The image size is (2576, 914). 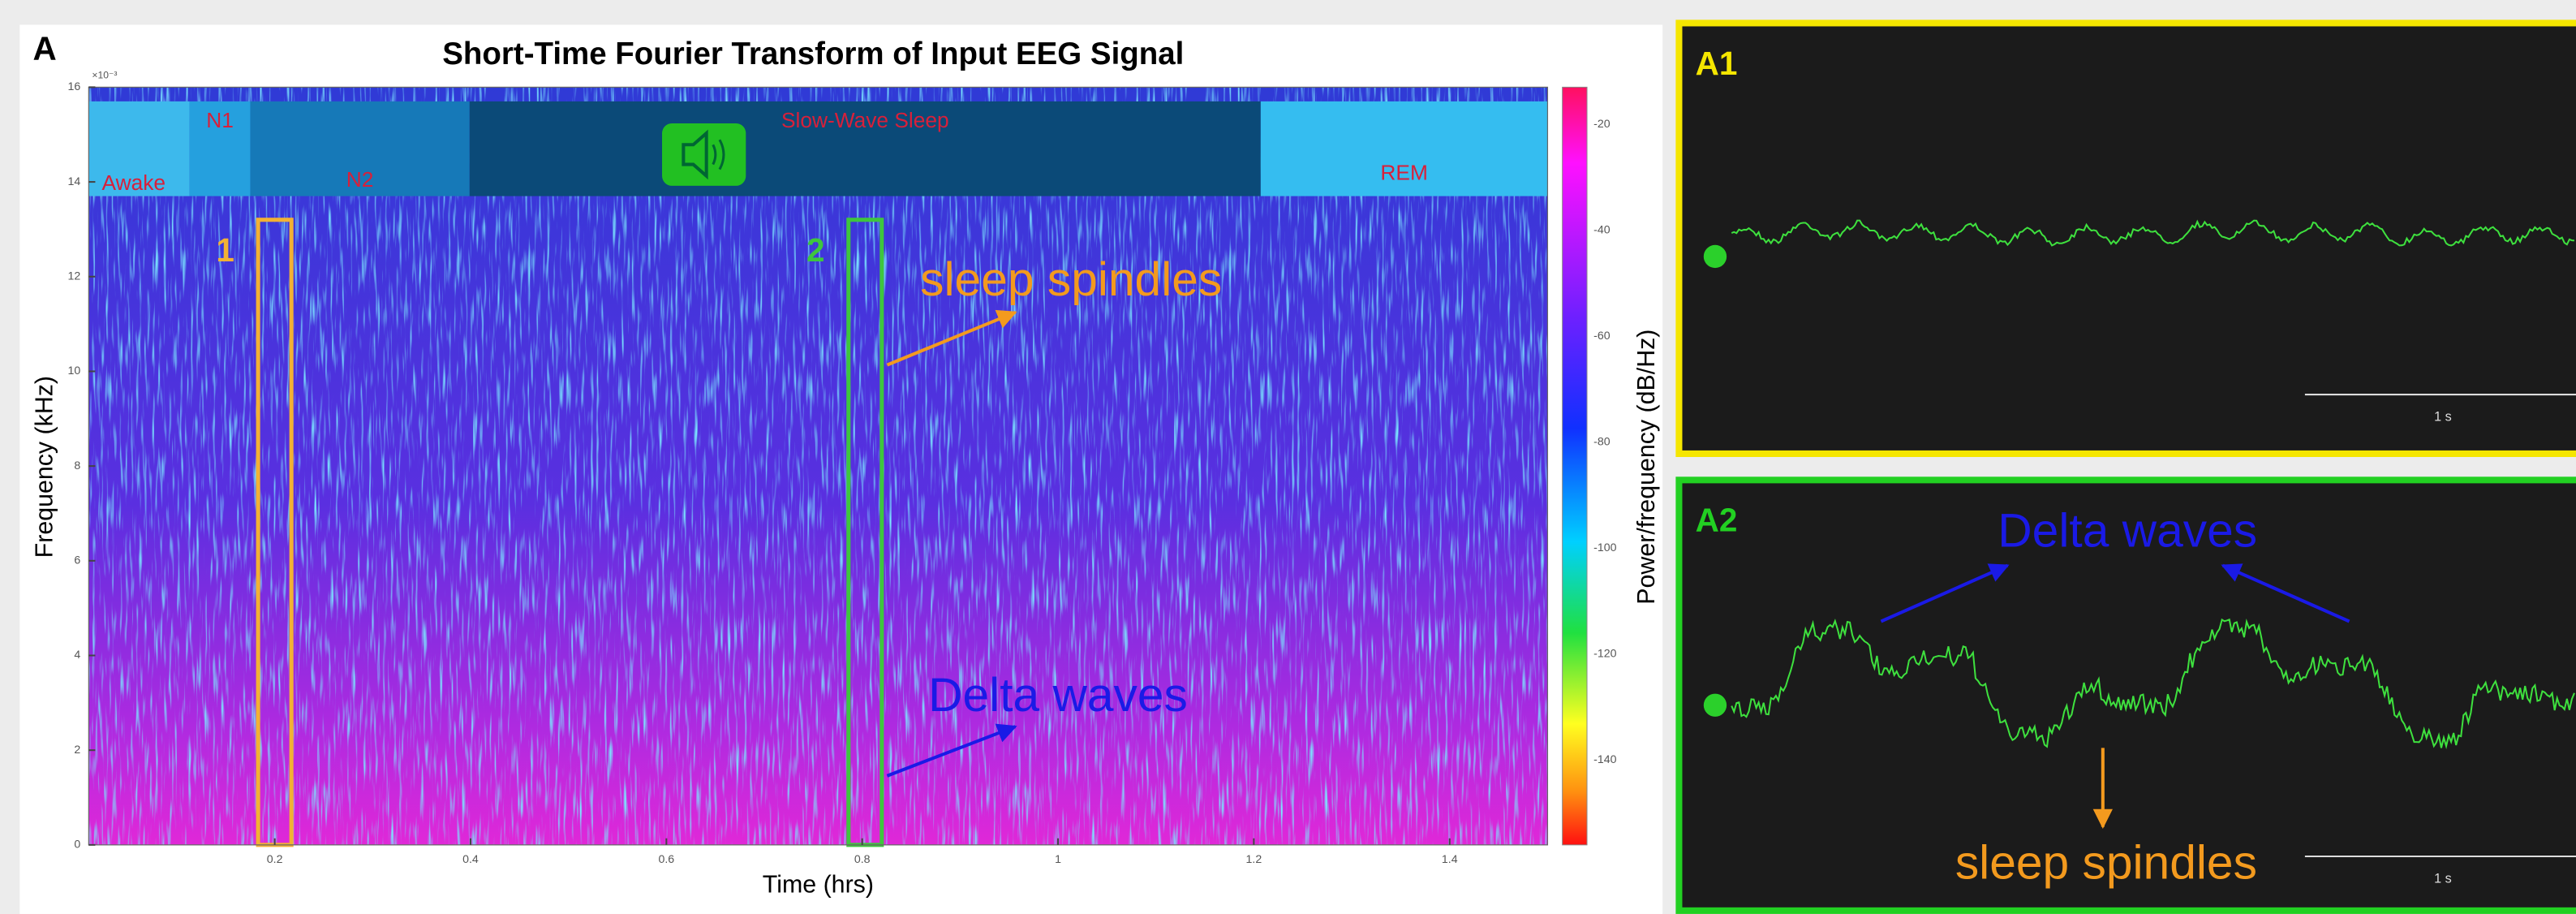 I want to click on y-tick-label: 4, so click(x=77, y=655).